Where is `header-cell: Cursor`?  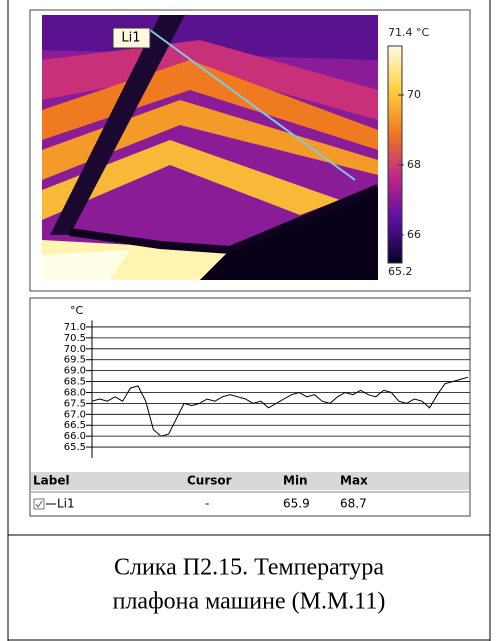
header-cell: Cursor is located at coordinates (209, 481).